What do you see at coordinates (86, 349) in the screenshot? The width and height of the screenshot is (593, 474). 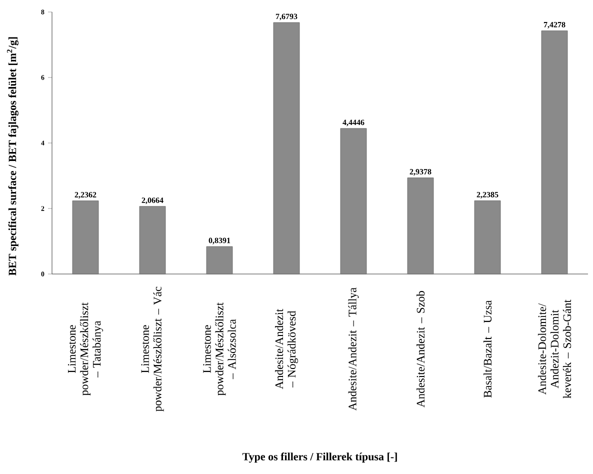 I see `x-tick-label: Limestone powder/Mészkőliszt – Tatabánya` at bounding box center [86, 349].